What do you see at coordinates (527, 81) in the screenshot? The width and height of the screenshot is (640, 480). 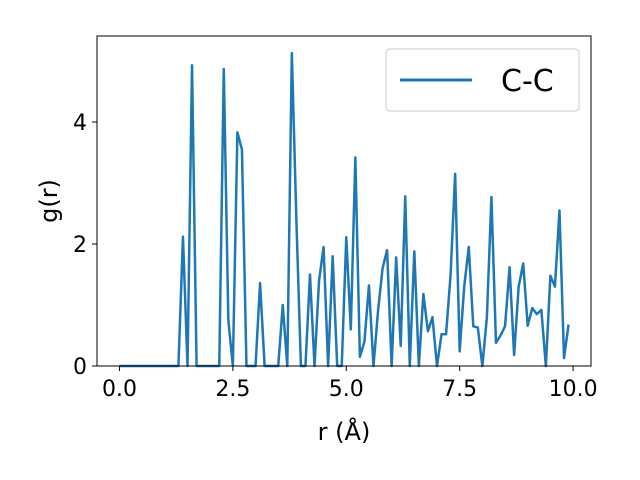 I see `legend-label: C-C` at bounding box center [527, 81].